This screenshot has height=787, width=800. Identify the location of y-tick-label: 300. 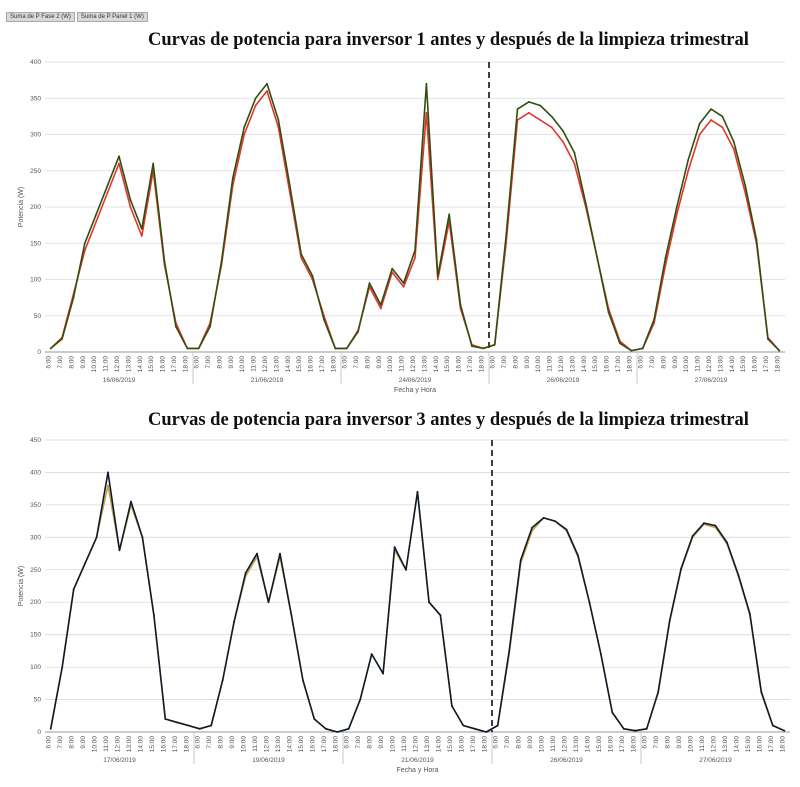
(35, 135).